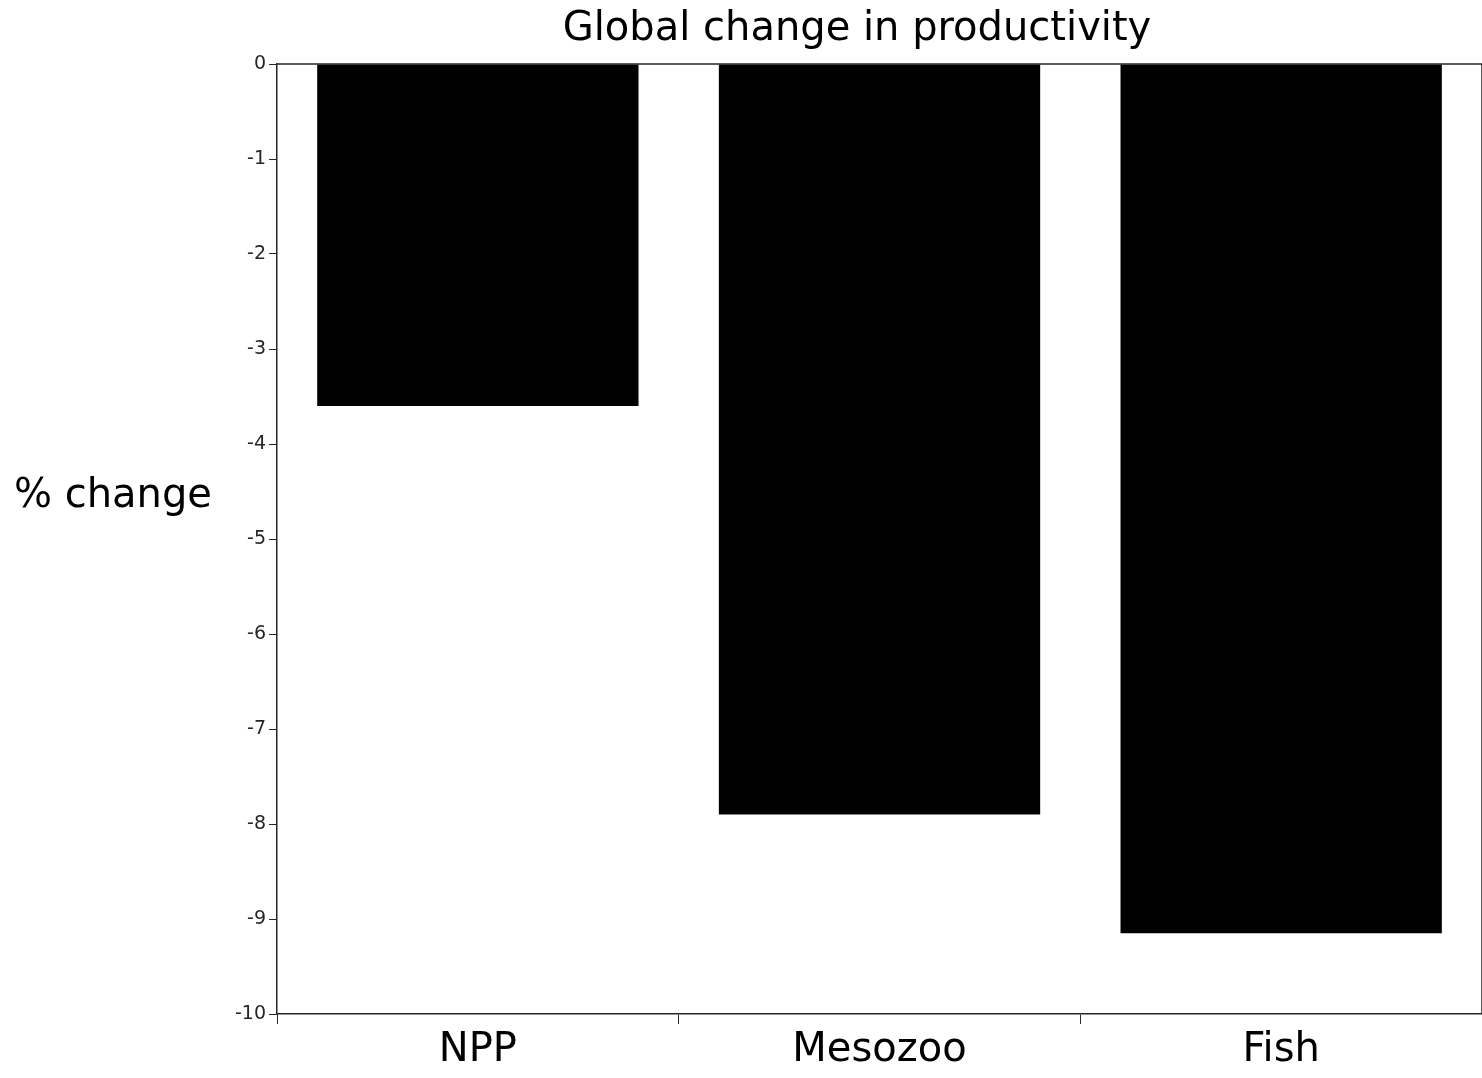 The image size is (1482, 1078). What do you see at coordinates (879, 1047) in the screenshot?
I see `x-tick-label: Mesozoo` at bounding box center [879, 1047].